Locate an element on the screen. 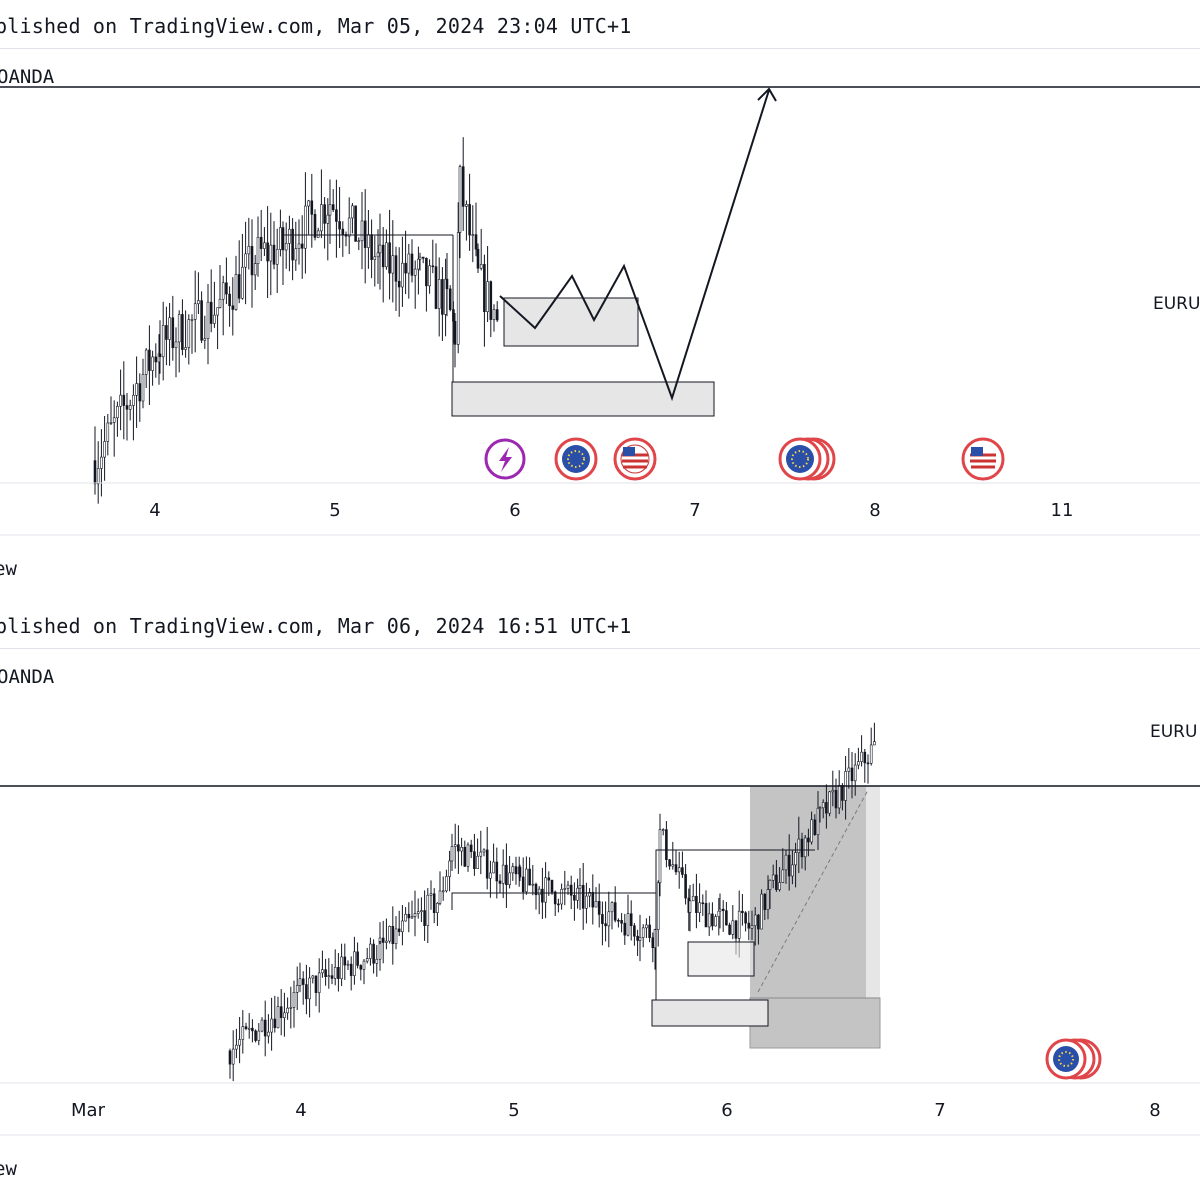 The width and height of the screenshot is (1200, 1200). header-divider is located at coordinates (600, 648).